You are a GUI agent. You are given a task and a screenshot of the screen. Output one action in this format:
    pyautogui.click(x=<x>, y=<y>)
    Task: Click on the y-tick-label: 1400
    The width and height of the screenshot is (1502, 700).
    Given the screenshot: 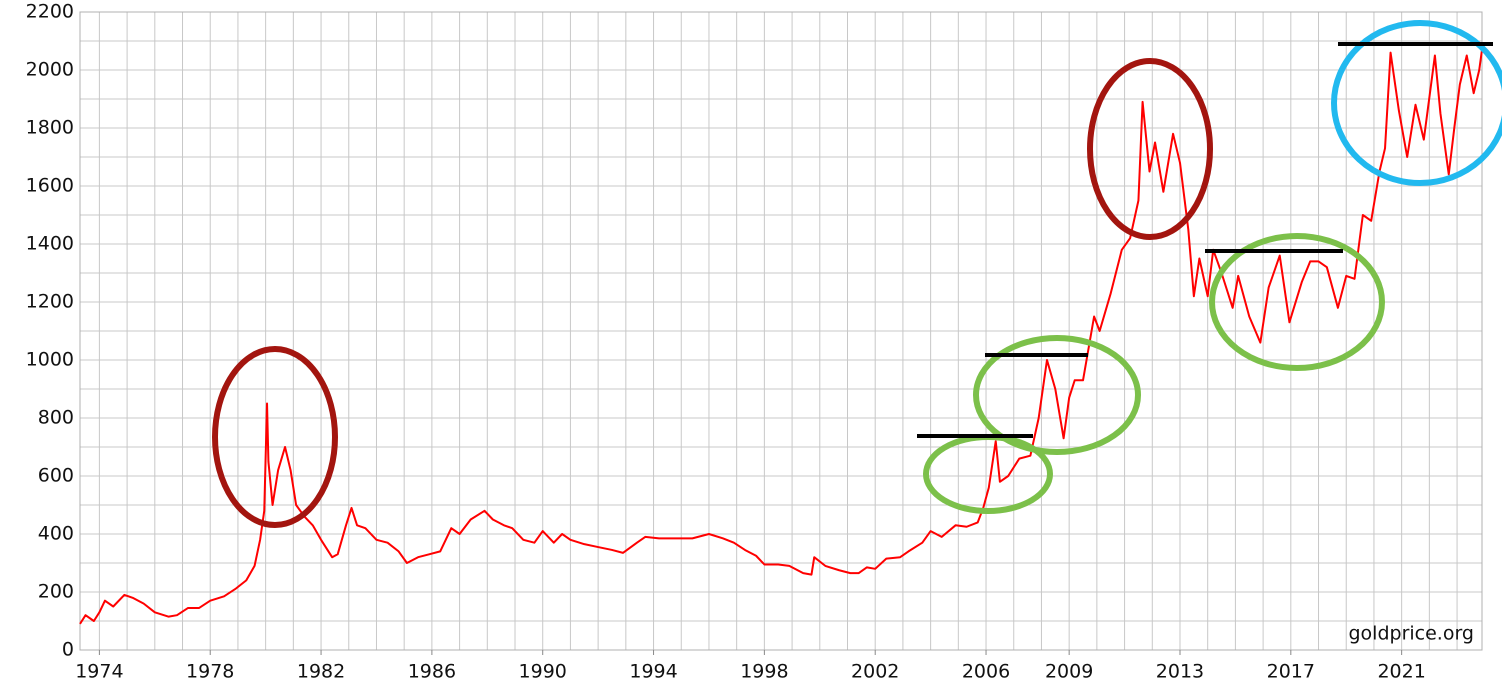 What is the action you would take?
    pyautogui.click(x=50, y=244)
    